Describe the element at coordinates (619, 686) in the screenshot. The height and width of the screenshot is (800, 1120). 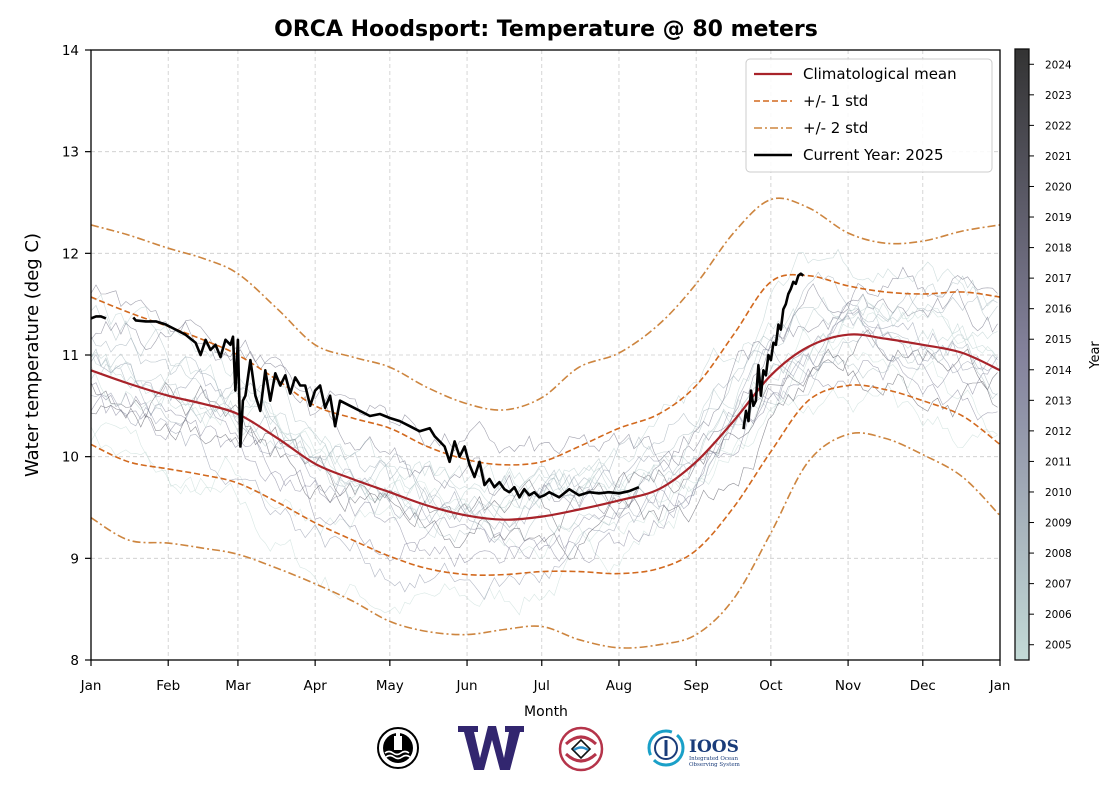
I see `x-tick-label: Aug` at that location.